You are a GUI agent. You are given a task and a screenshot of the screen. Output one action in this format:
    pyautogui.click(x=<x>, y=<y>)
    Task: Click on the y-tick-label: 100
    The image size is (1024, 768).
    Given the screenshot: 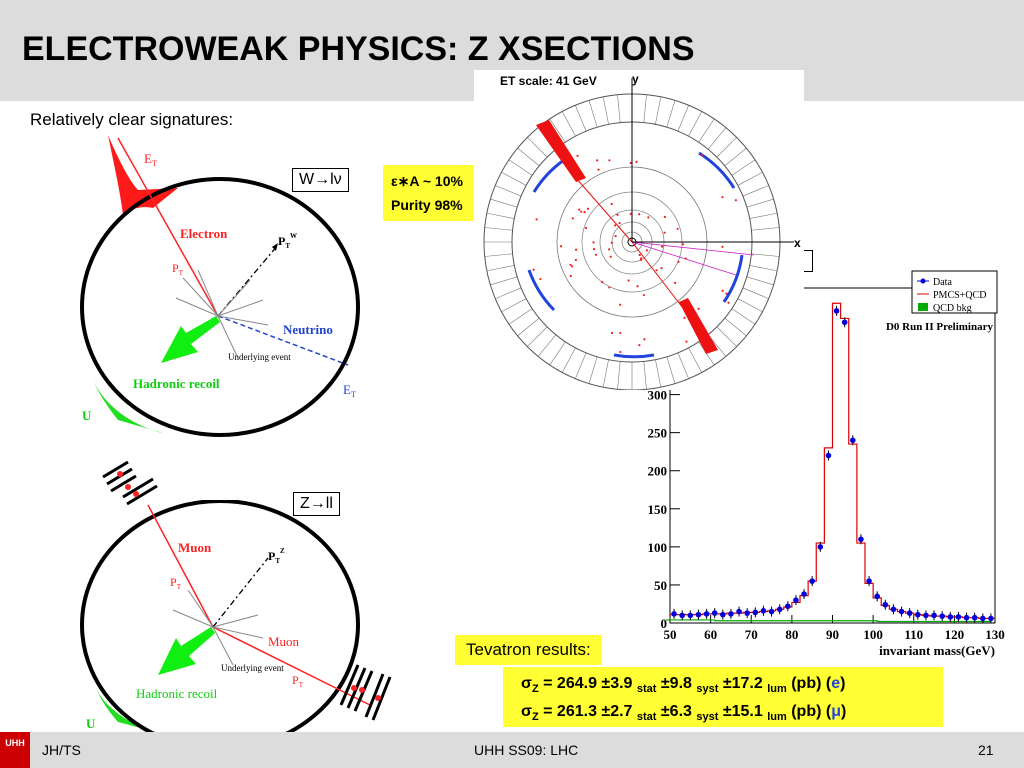 What is the action you would take?
    pyautogui.click(x=658, y=547)
    